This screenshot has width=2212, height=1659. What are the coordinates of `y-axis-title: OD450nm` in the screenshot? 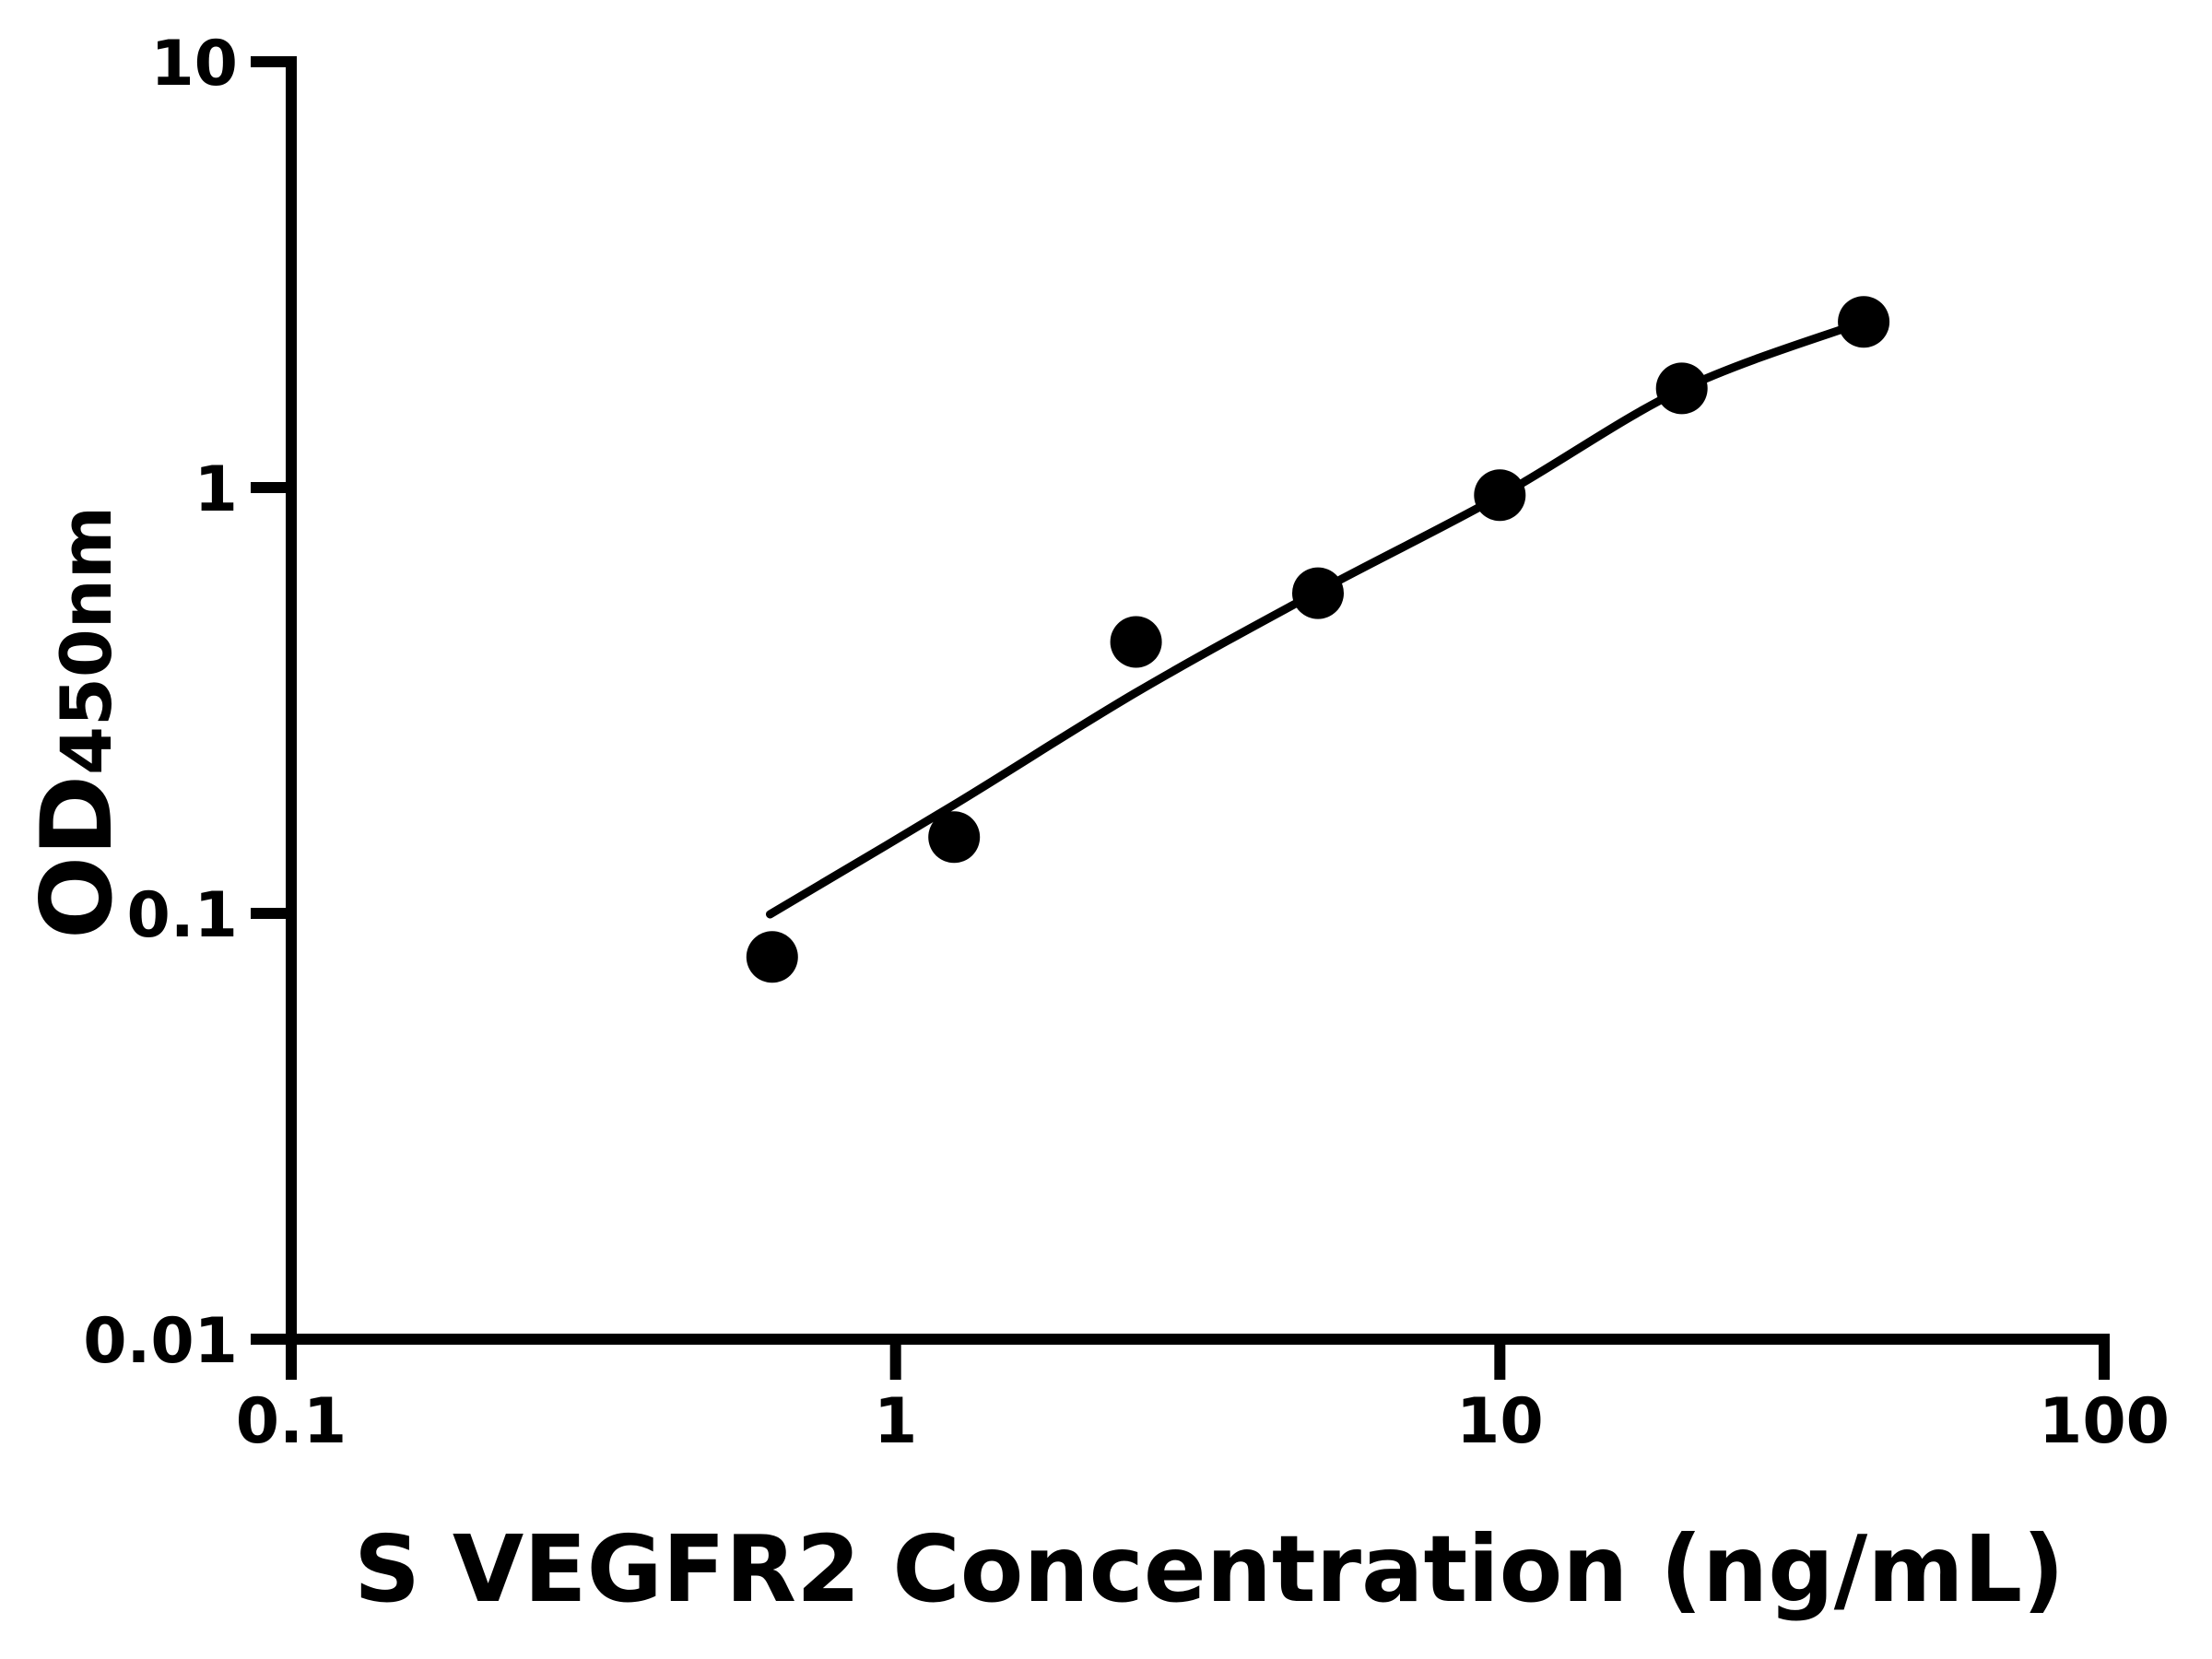 It's located at (77, 722).